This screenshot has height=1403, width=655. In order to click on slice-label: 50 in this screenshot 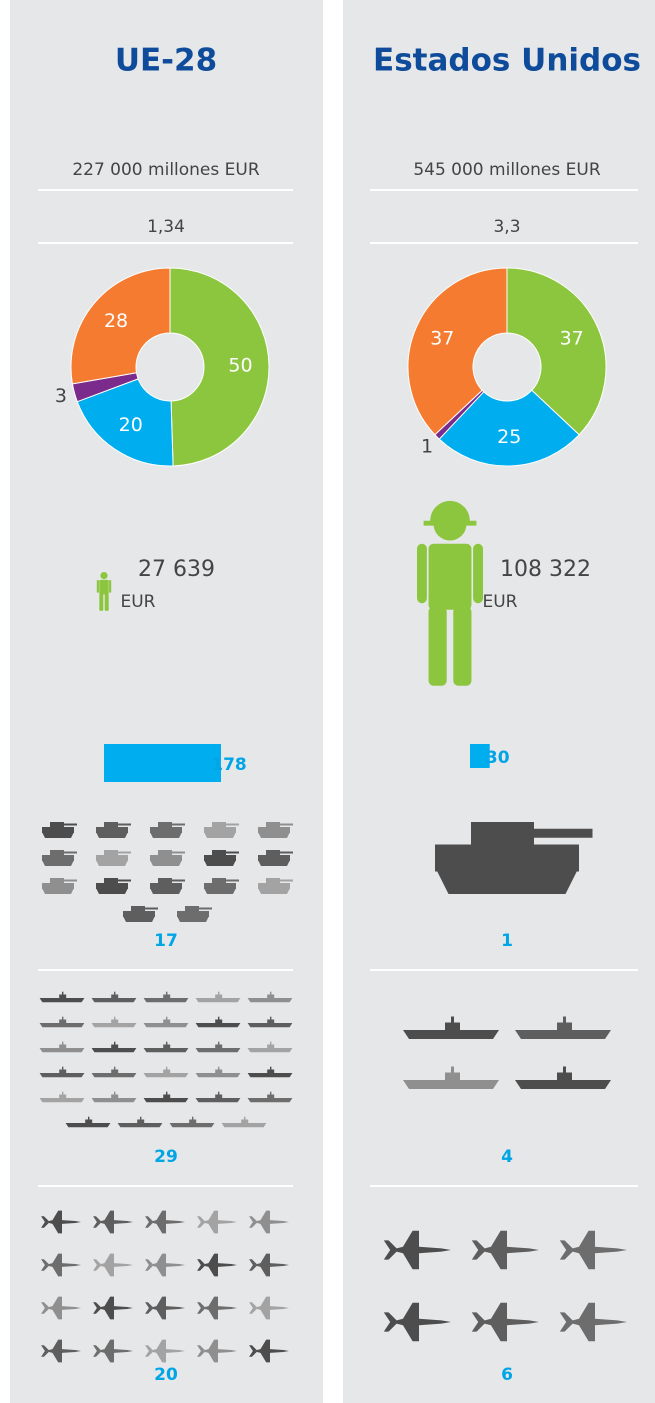, I will do `click(240, 365)`.